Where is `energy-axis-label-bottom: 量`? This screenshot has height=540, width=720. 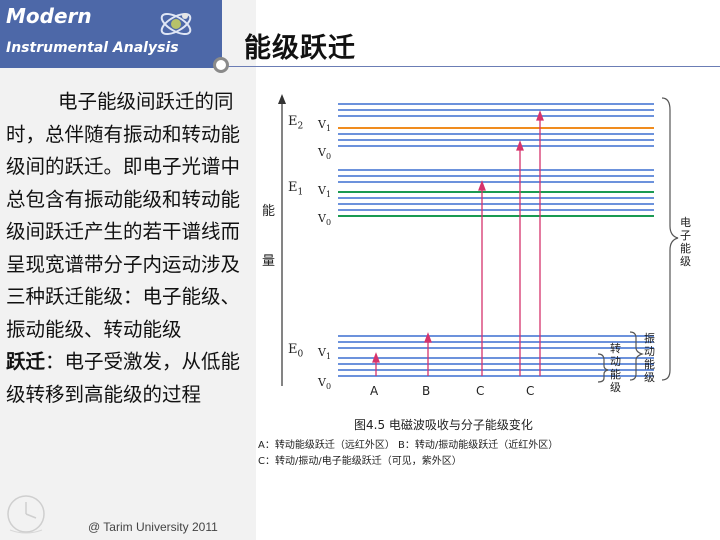
energy-axis-label-bottom: 量 is located at coordinates (269, 261).